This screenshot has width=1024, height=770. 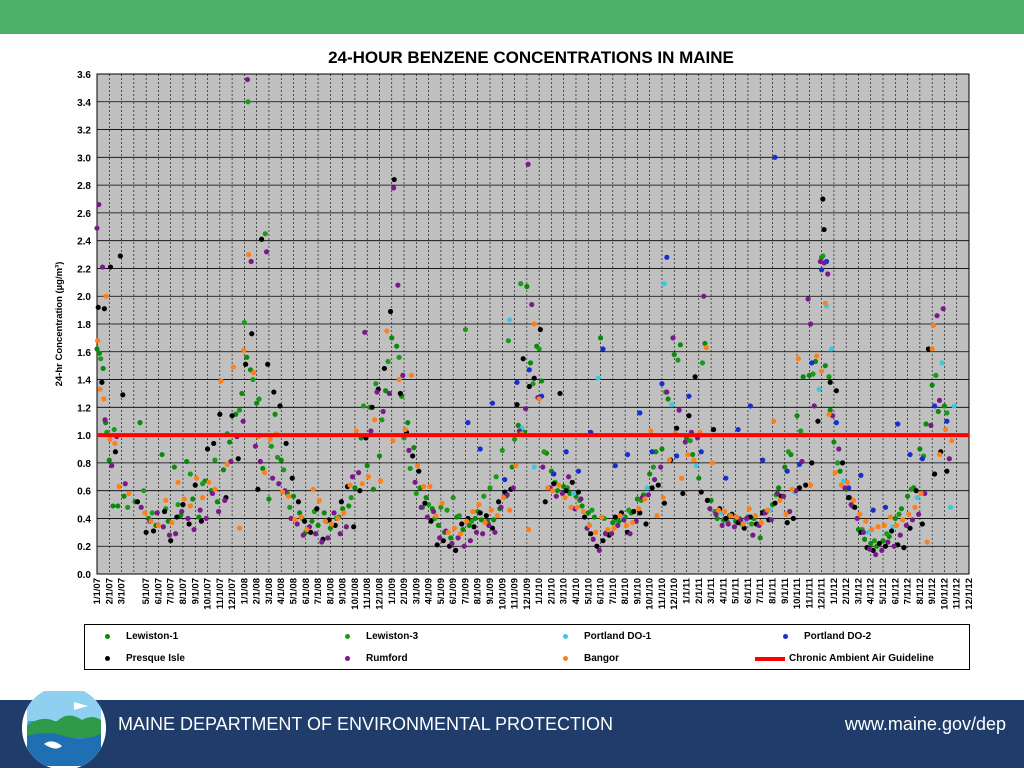 I want to click on x-tick-label: 6/1/11, so click(x=748, y=590).